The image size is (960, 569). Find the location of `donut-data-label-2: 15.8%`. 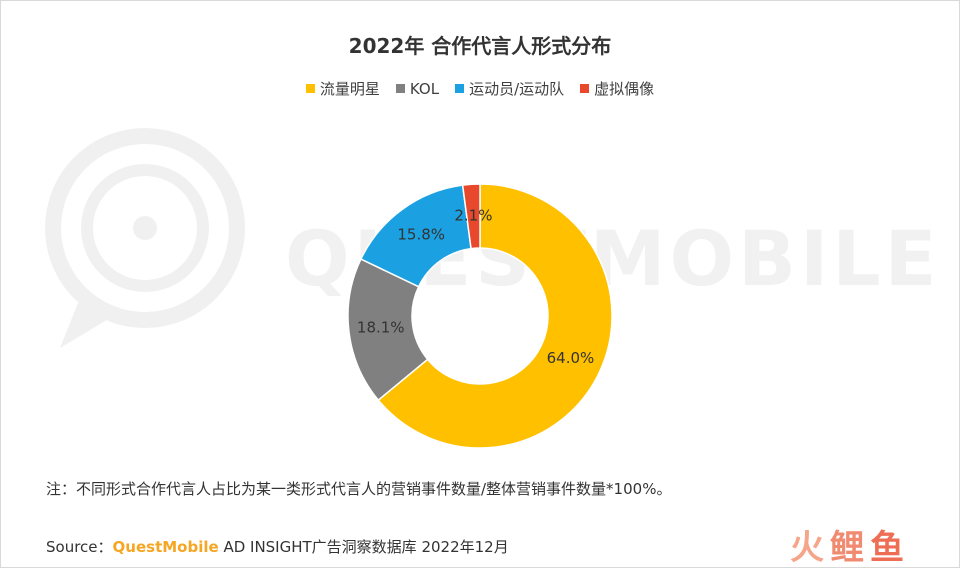

donut-data-label-2: 15.8% is located at coordinates (421, 235).